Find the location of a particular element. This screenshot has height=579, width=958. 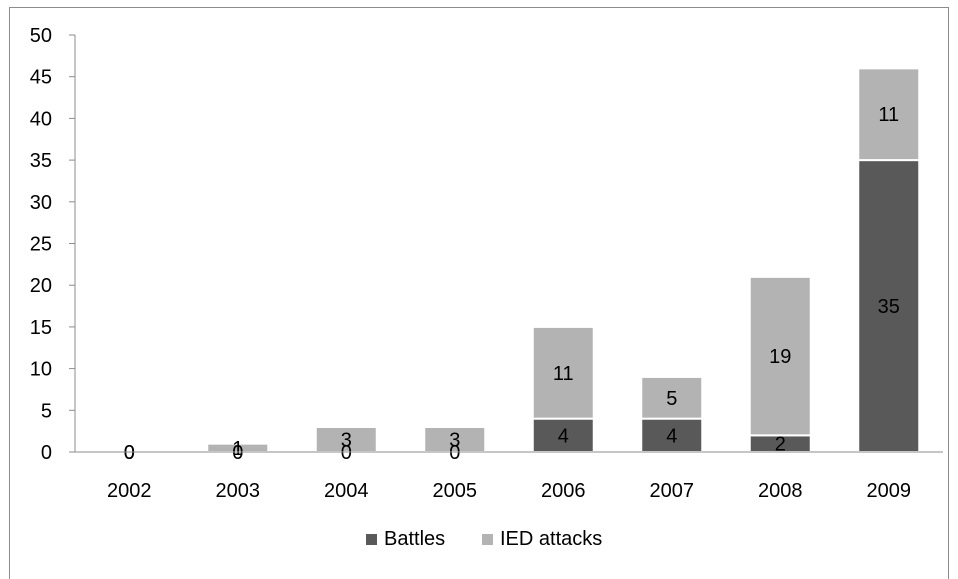

y-tick-label: 40 is located at coordinates (41, 119).